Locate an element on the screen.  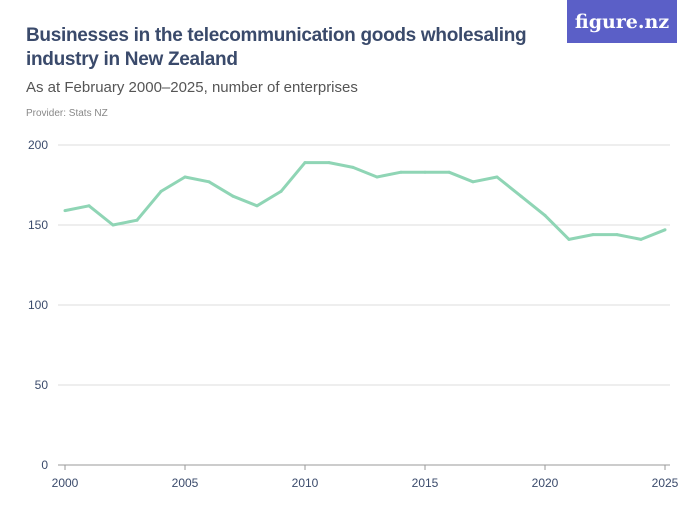
y-tick-label: 200 is located at coordinates (38, 145).